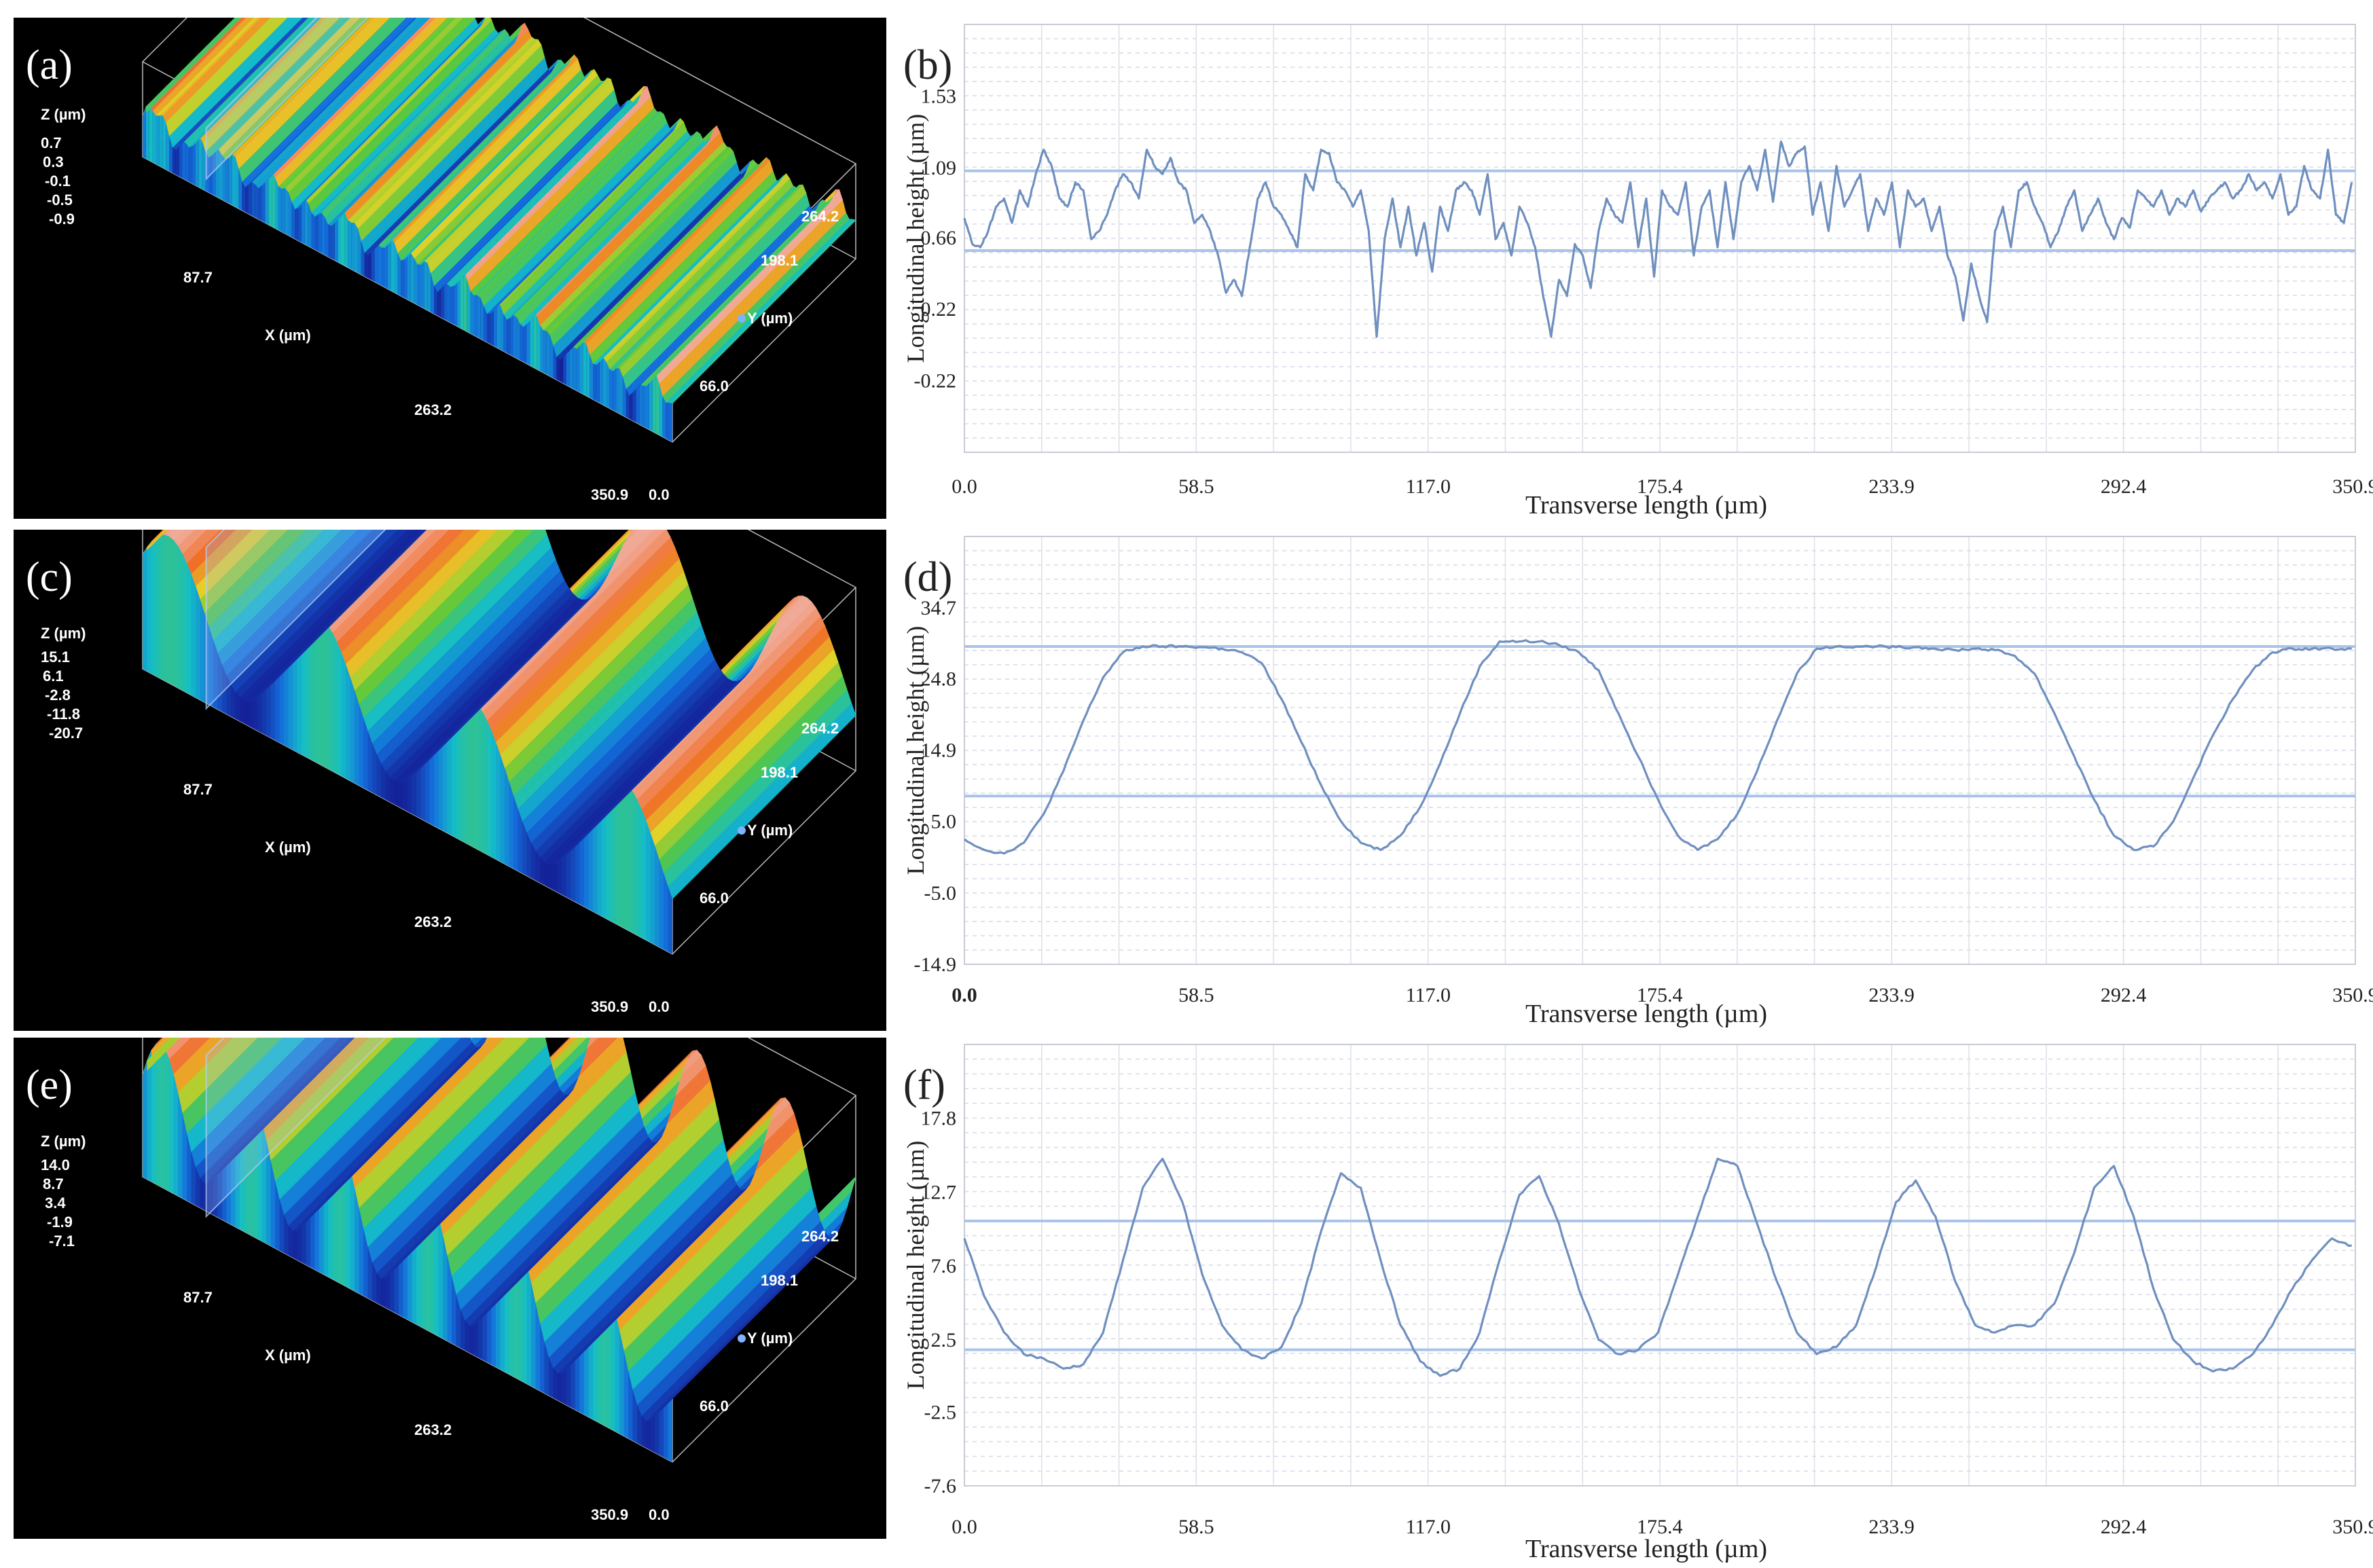 This screenshot has height=1568, width=2373. What do you see at coordinates (609, 1007) in the screenshot?
I see `x-tick-label: 350.9` at bounding box center [609, 1007].